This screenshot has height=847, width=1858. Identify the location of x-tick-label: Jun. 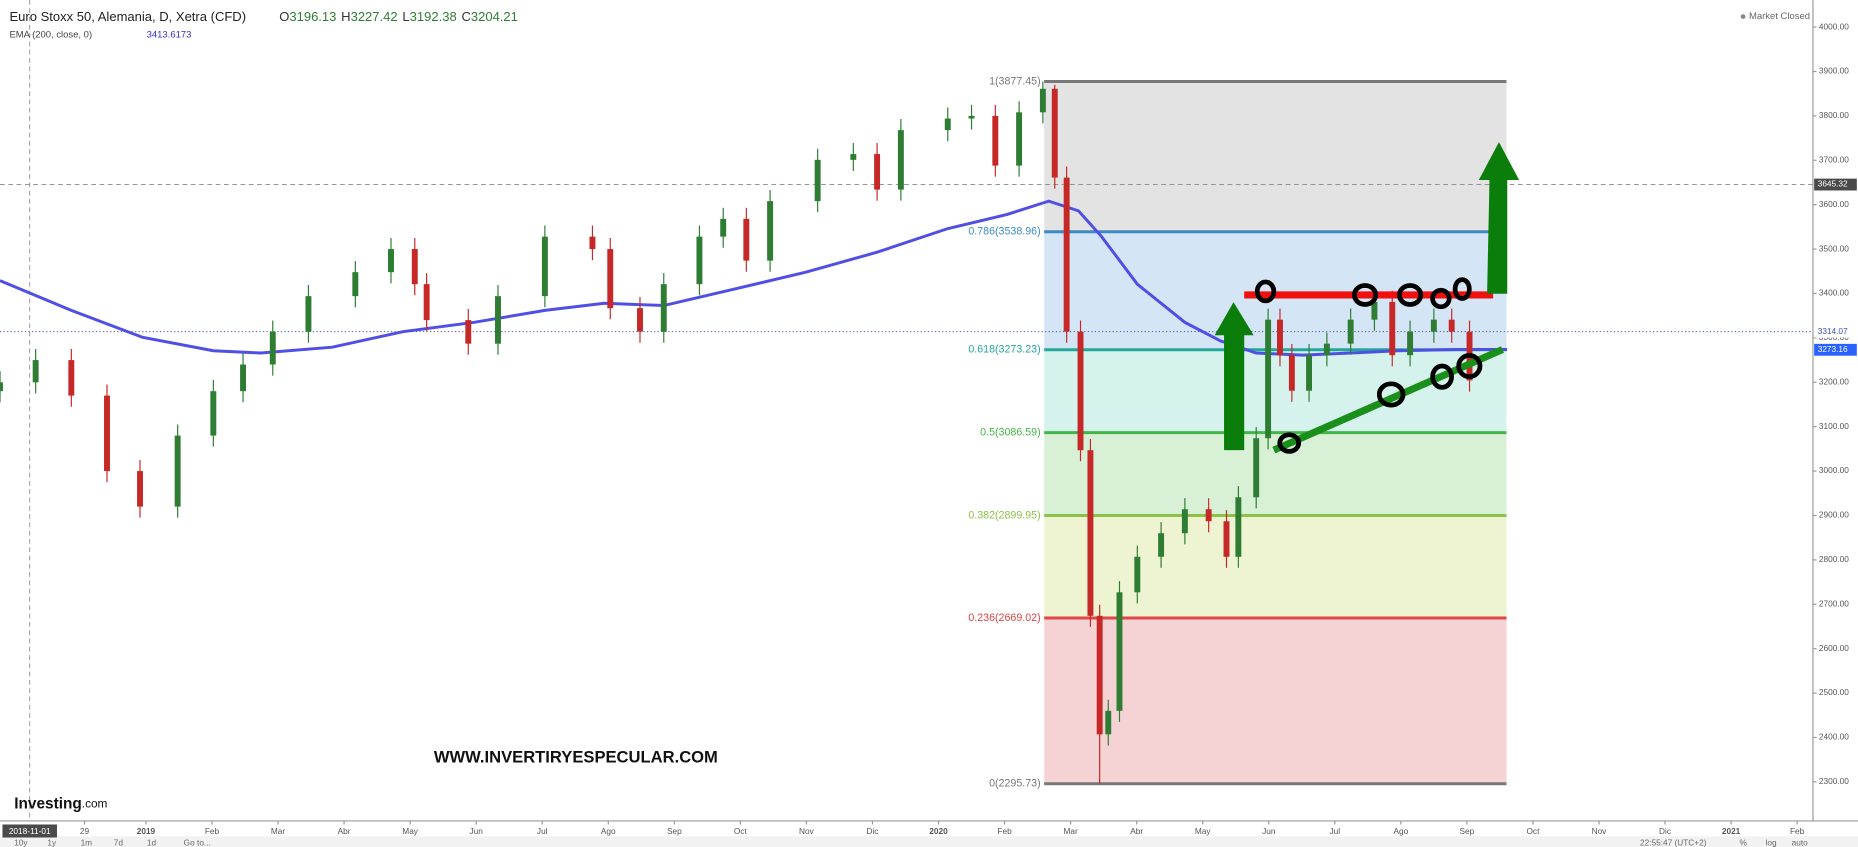
(1269, 831).